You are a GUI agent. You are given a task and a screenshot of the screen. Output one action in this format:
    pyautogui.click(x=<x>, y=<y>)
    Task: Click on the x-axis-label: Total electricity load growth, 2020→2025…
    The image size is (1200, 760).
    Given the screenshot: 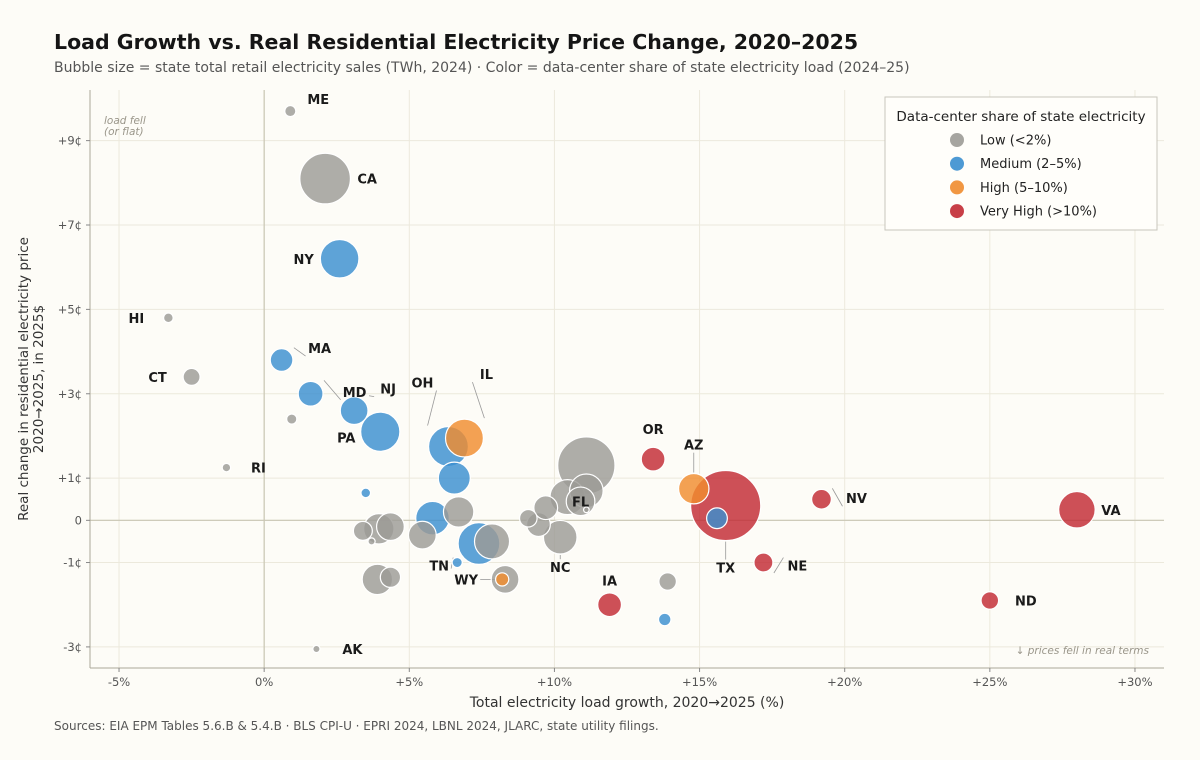 What is the action you would take?
    pyautogui.click(x=627, y=703)
    